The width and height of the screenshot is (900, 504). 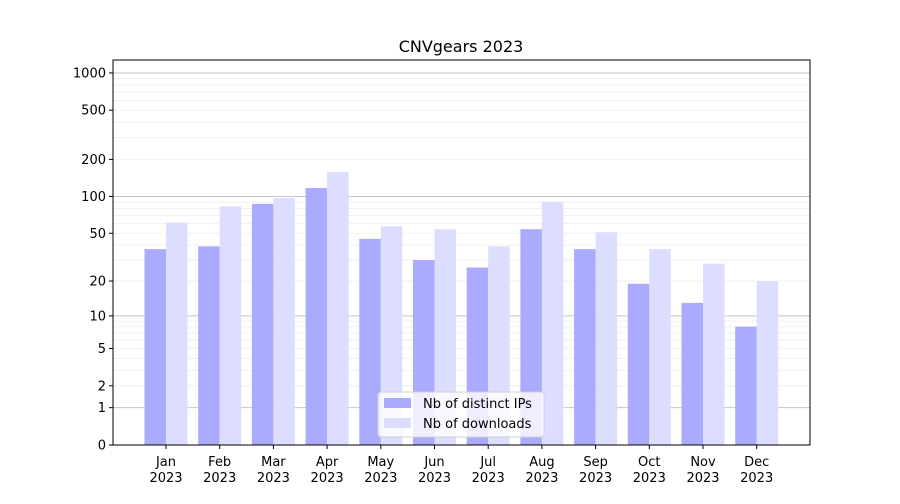 What do you see at coordinates (102, 408) in the screenshot?
I see `y-tick-label: 1` at bounding box center [102, 408].